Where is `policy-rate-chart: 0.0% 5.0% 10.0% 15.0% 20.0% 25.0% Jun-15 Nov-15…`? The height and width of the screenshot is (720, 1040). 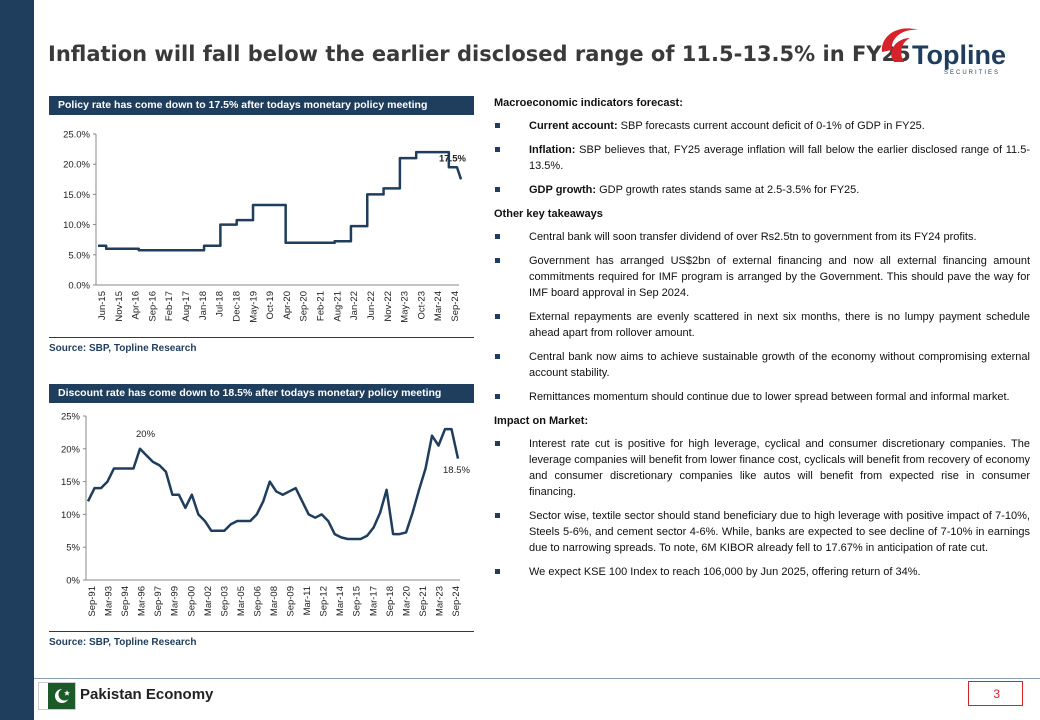
policy-rate-chart: 0.0% 5.0% 10.0% 15.0% 20.0% 25.0% Jun-15 Nov-15… is located at coordinates (264, 226).